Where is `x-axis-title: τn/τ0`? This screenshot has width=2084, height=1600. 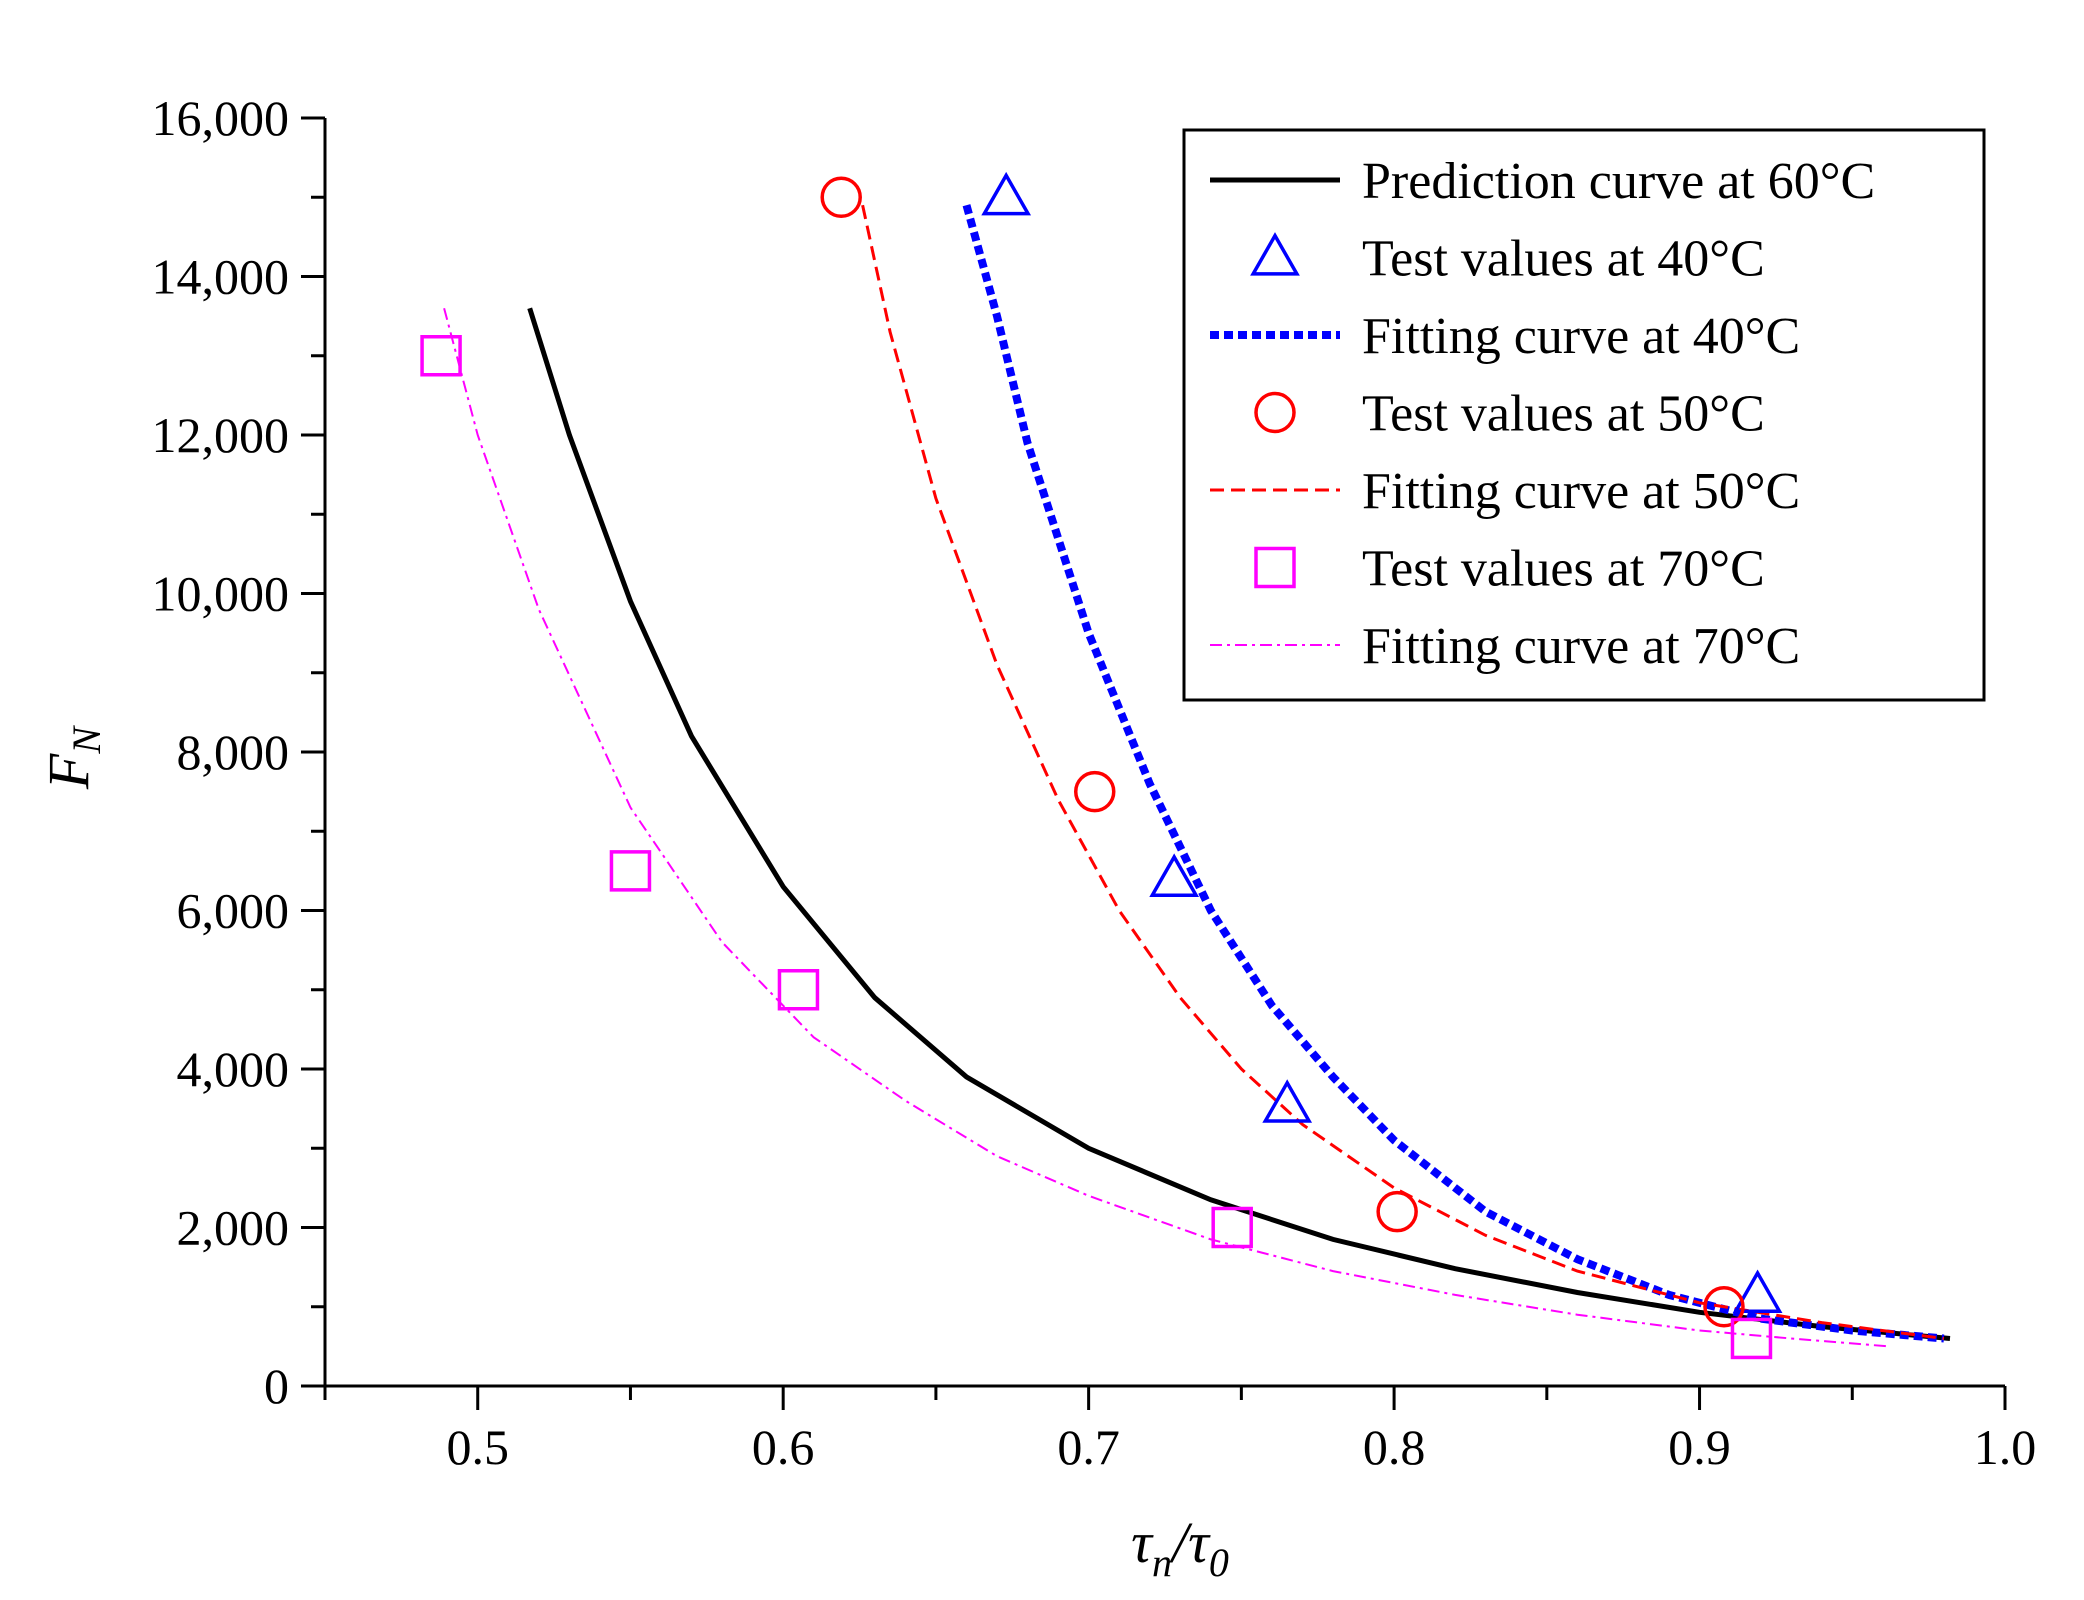 x-axis-title: τn/τ0 is located at coordinates (1180, 1547).